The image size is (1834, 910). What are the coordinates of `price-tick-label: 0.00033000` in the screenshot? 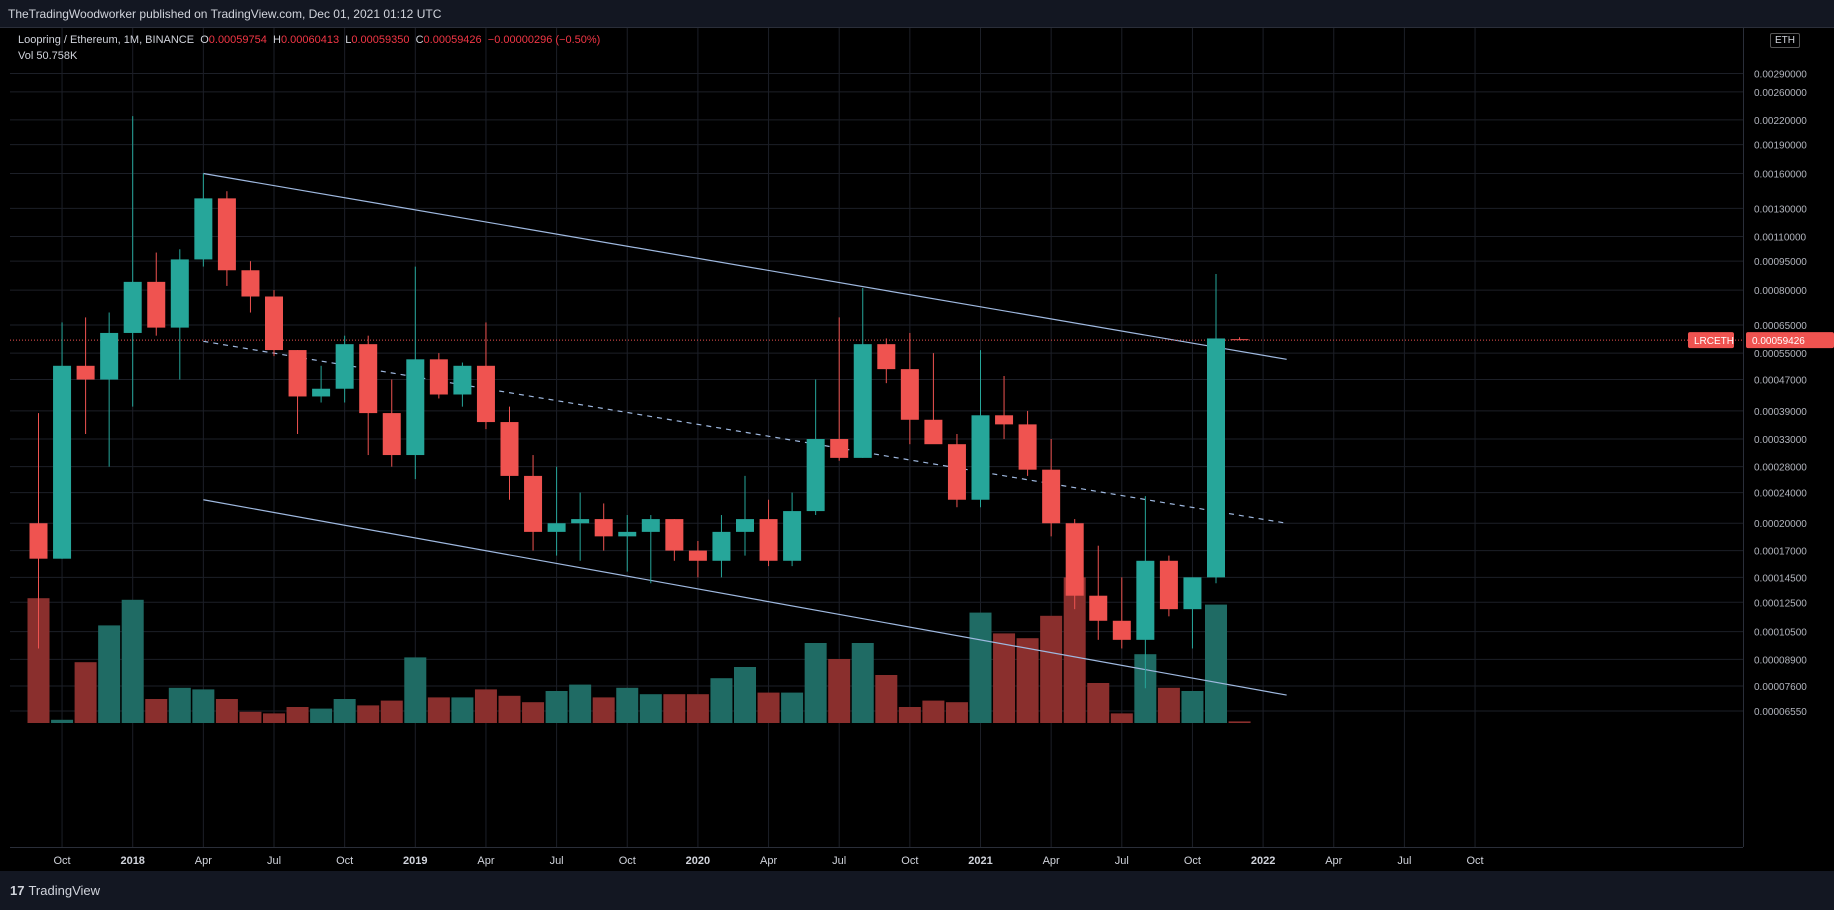 It's located at (1780, 440).